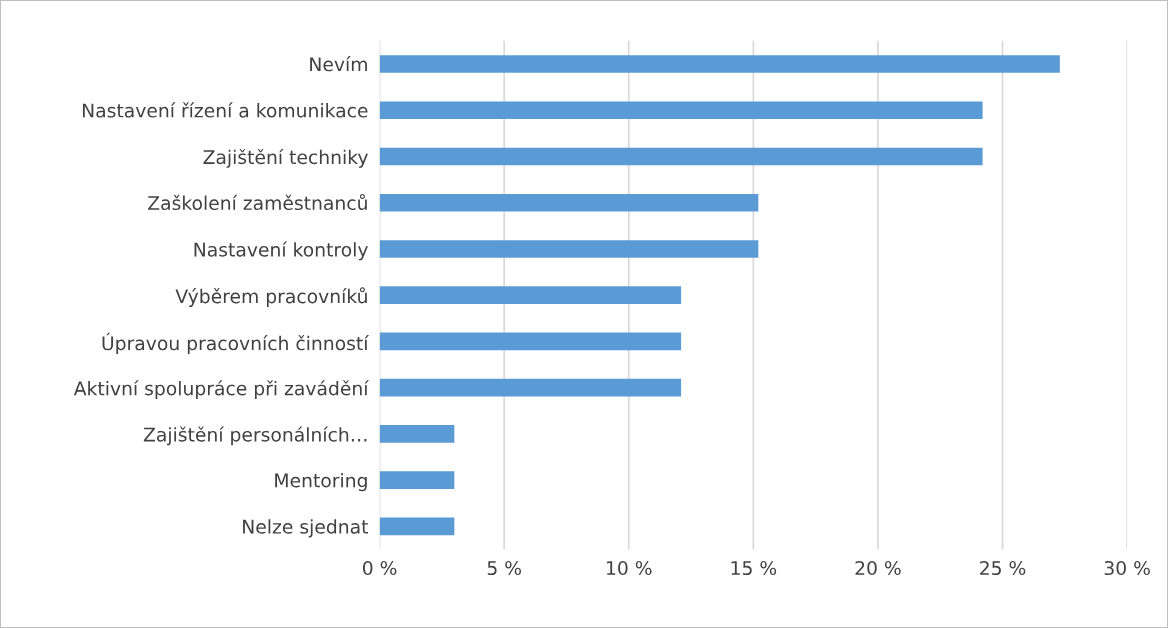 This screenshot has width=1168, height=628. Describe the element at coordinates (338, 64) in the screenshot. I see `y-tick-label: Nevím` at that location.